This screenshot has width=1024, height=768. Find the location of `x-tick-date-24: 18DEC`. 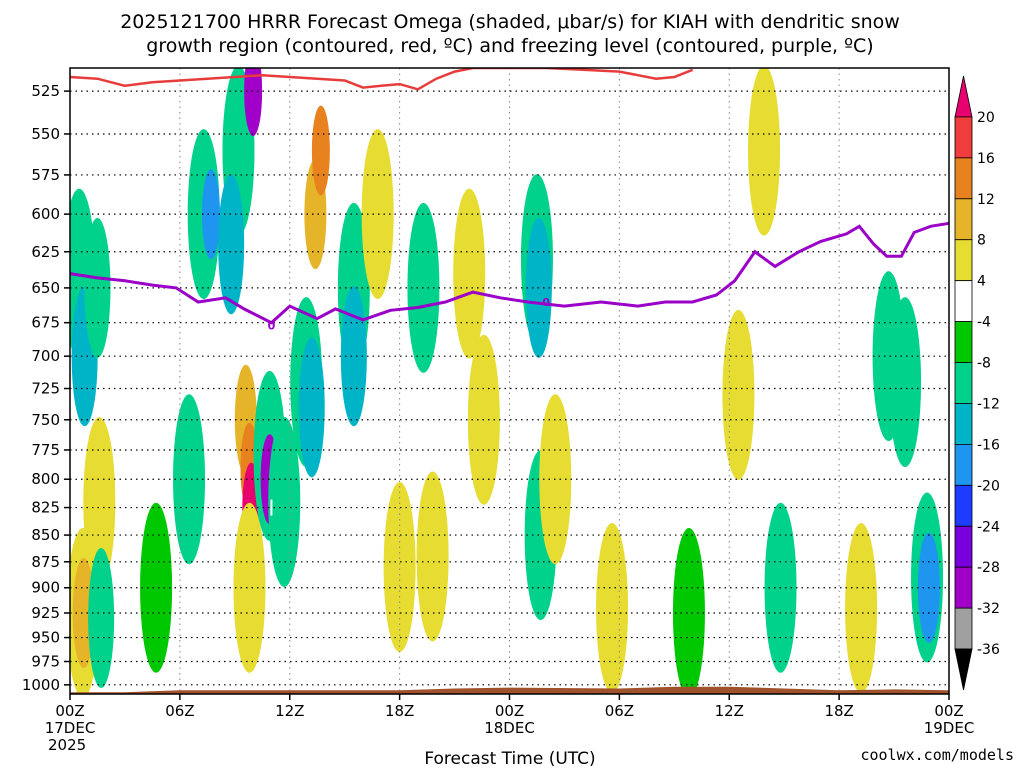

x-tick-date-24: 18DEC is located at coordinates (509, 728).